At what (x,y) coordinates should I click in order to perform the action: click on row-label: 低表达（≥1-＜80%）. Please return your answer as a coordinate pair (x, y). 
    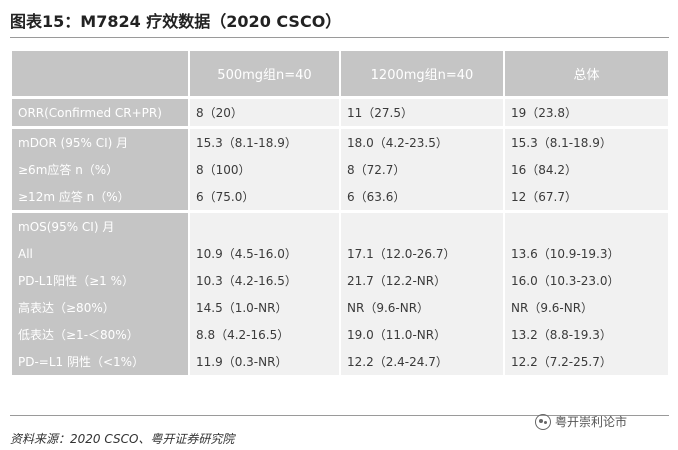
    Looking at the image, I should click on (100, 334).